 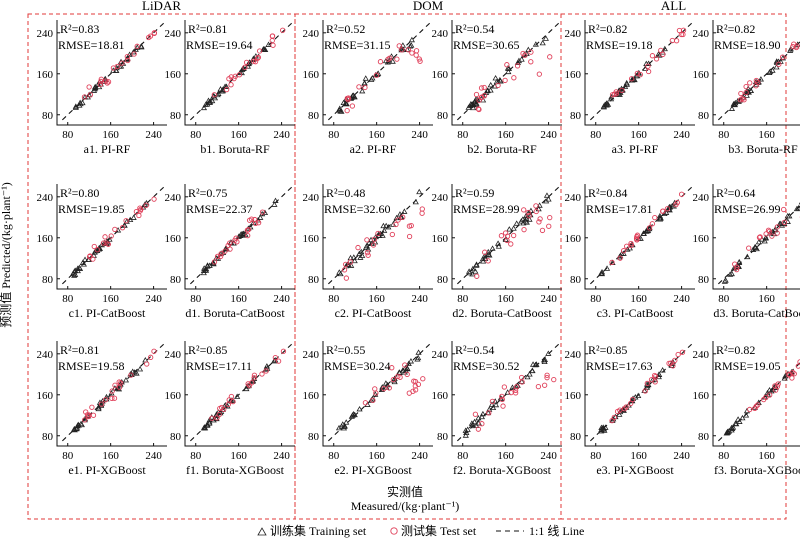 What do you see at coordinates (548, 135) in the screenshot?
I see `x-tick-label: 240` at bounding box center [548, 135].